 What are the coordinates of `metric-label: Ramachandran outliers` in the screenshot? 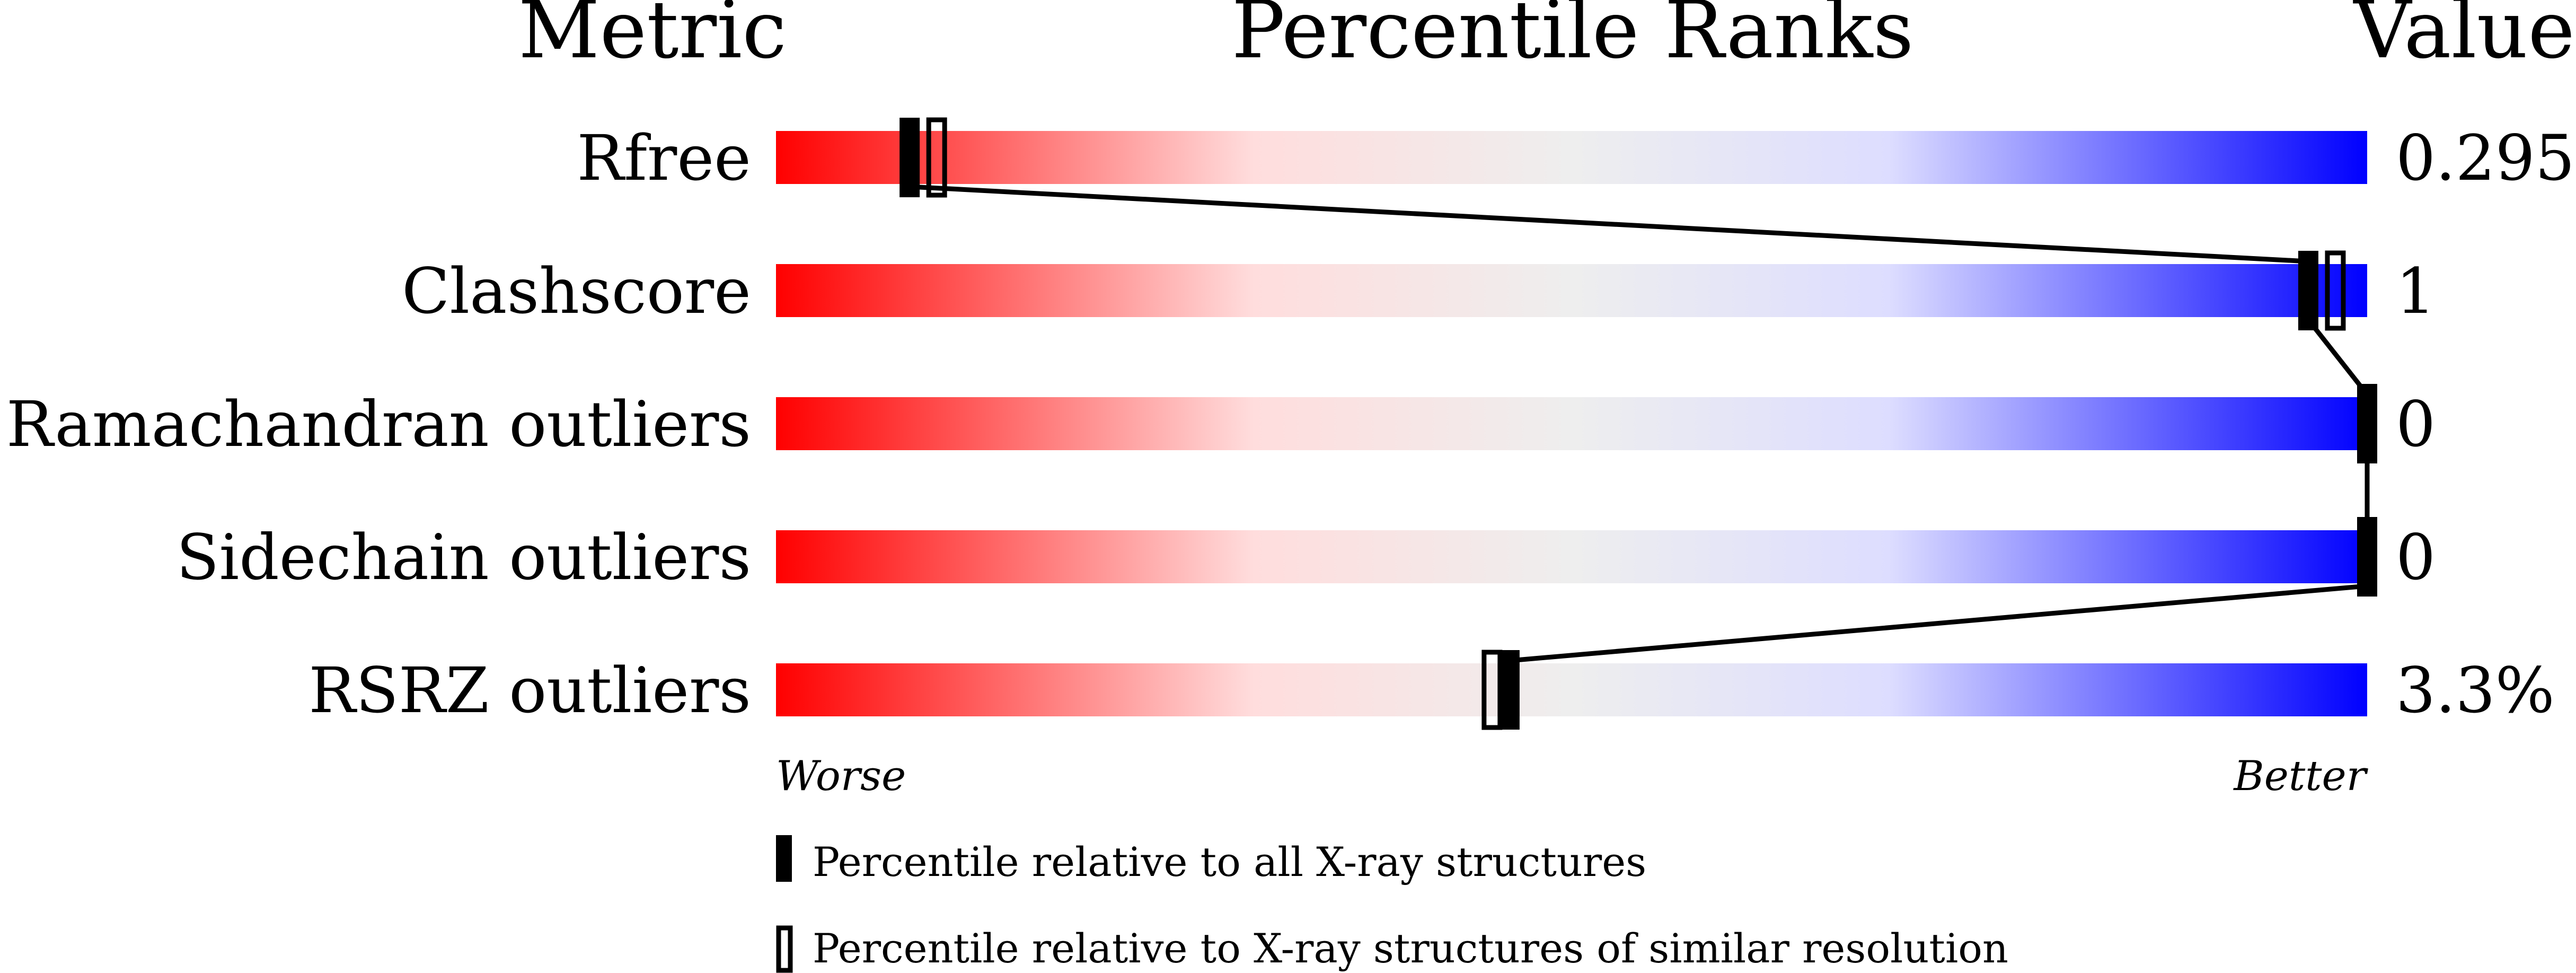 It's located at (378, 424).